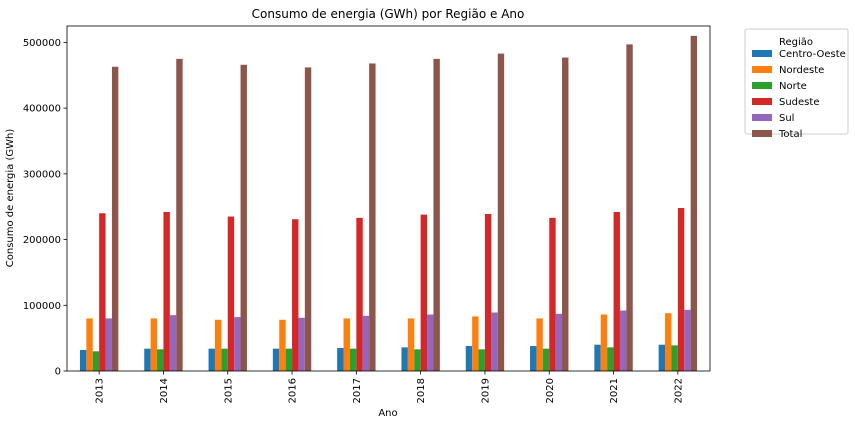 This screenshot has width=855, height=424. I want to click on bar-nordeste-2019, so click(475, 343).